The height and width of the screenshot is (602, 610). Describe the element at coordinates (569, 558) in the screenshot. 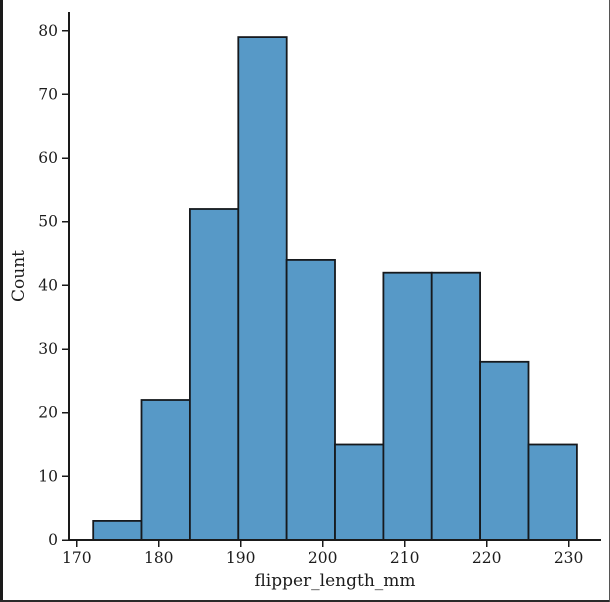

I see `x-tick-label: 230` at that location.